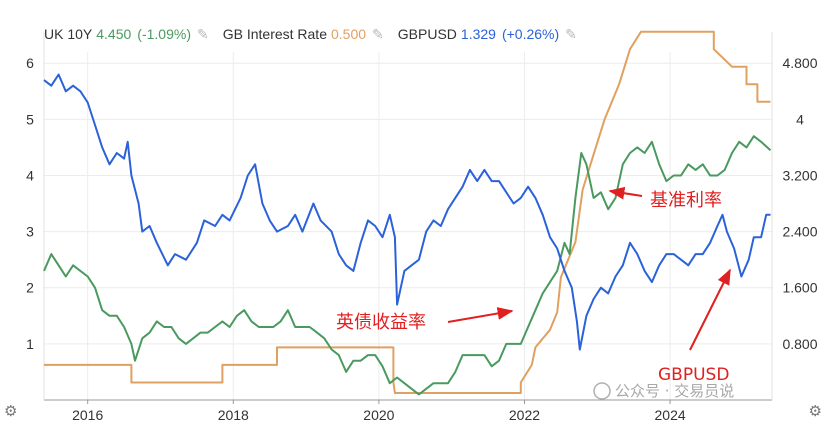 This screenshot has height=428, width=826. What do you see at coordinates (381, 322) in the screenshot?
I see `annotation-label: 英债收益率` at bounding box center [381, 322].